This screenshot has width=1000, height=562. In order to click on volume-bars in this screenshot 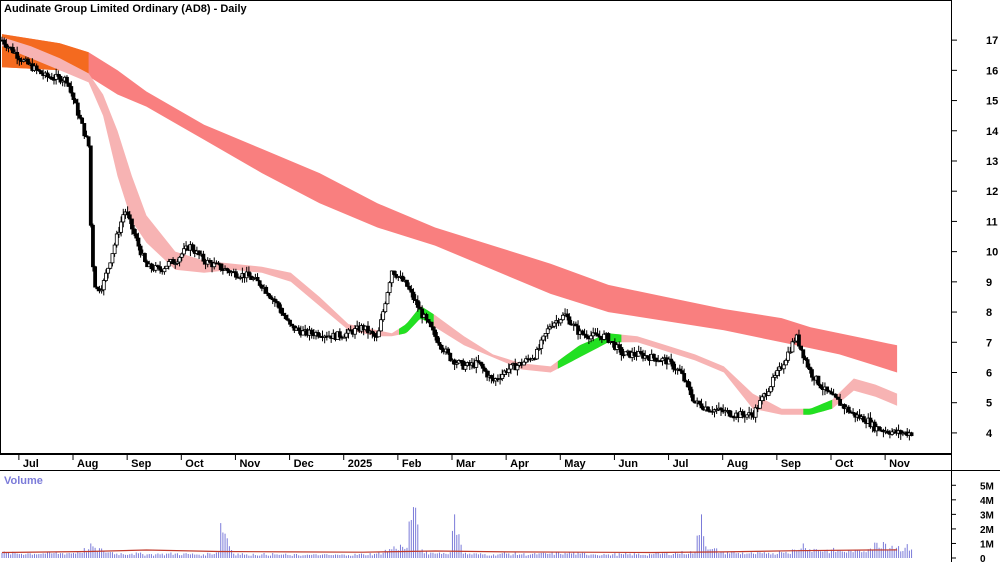, I will do `click(457, 532)`.